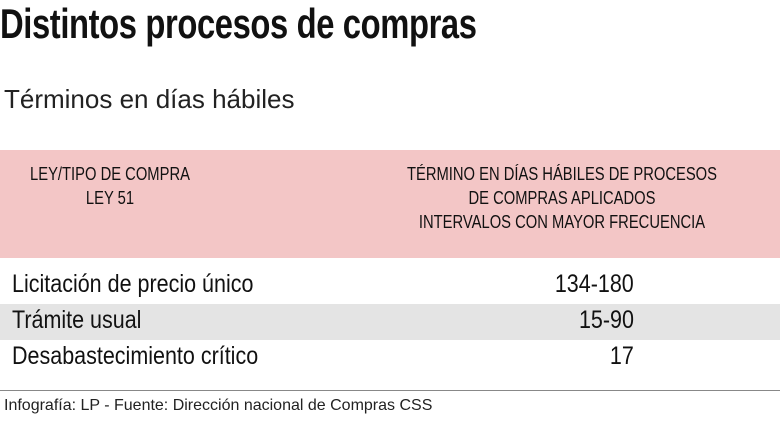 Image resolution: width=780 pixels, height=422 pixels. I want to click on table-cell: Desabastecimiento crítico, so click(135, 356).